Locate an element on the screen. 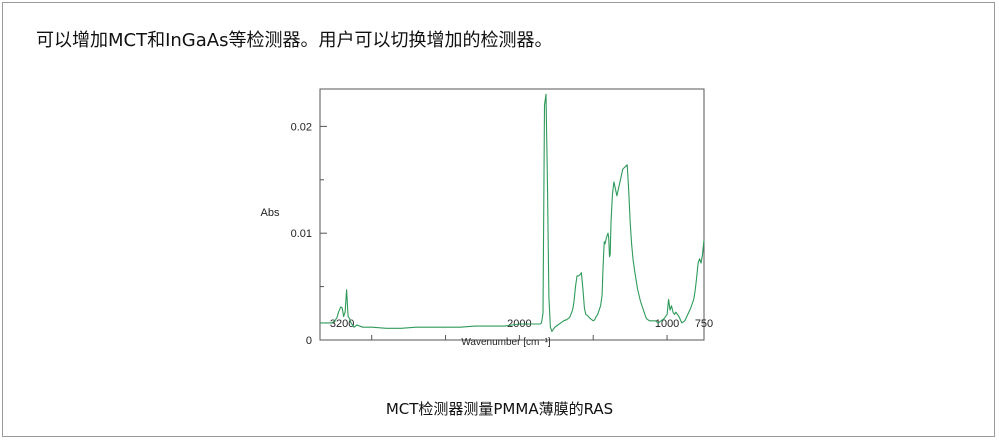  intro-text: 可以增加MCT和InGaAs等检测器。用户可以切换增加的检测器。 is located at coordinates (294, 40).